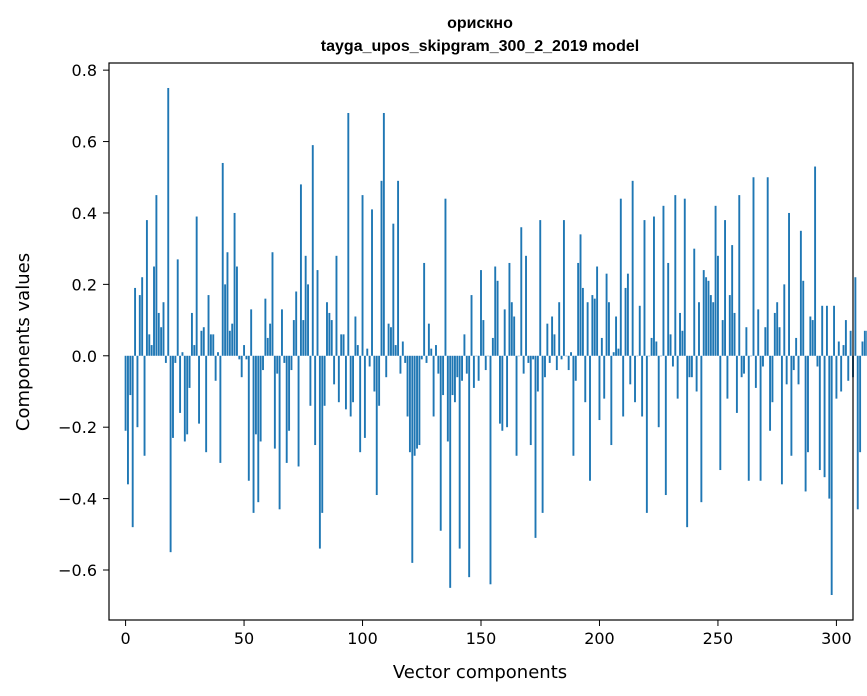  What do you see at coordinates (362, 638) in the screenshot?
I see `x-tick-label: 100` at bounding box center [362, 638].